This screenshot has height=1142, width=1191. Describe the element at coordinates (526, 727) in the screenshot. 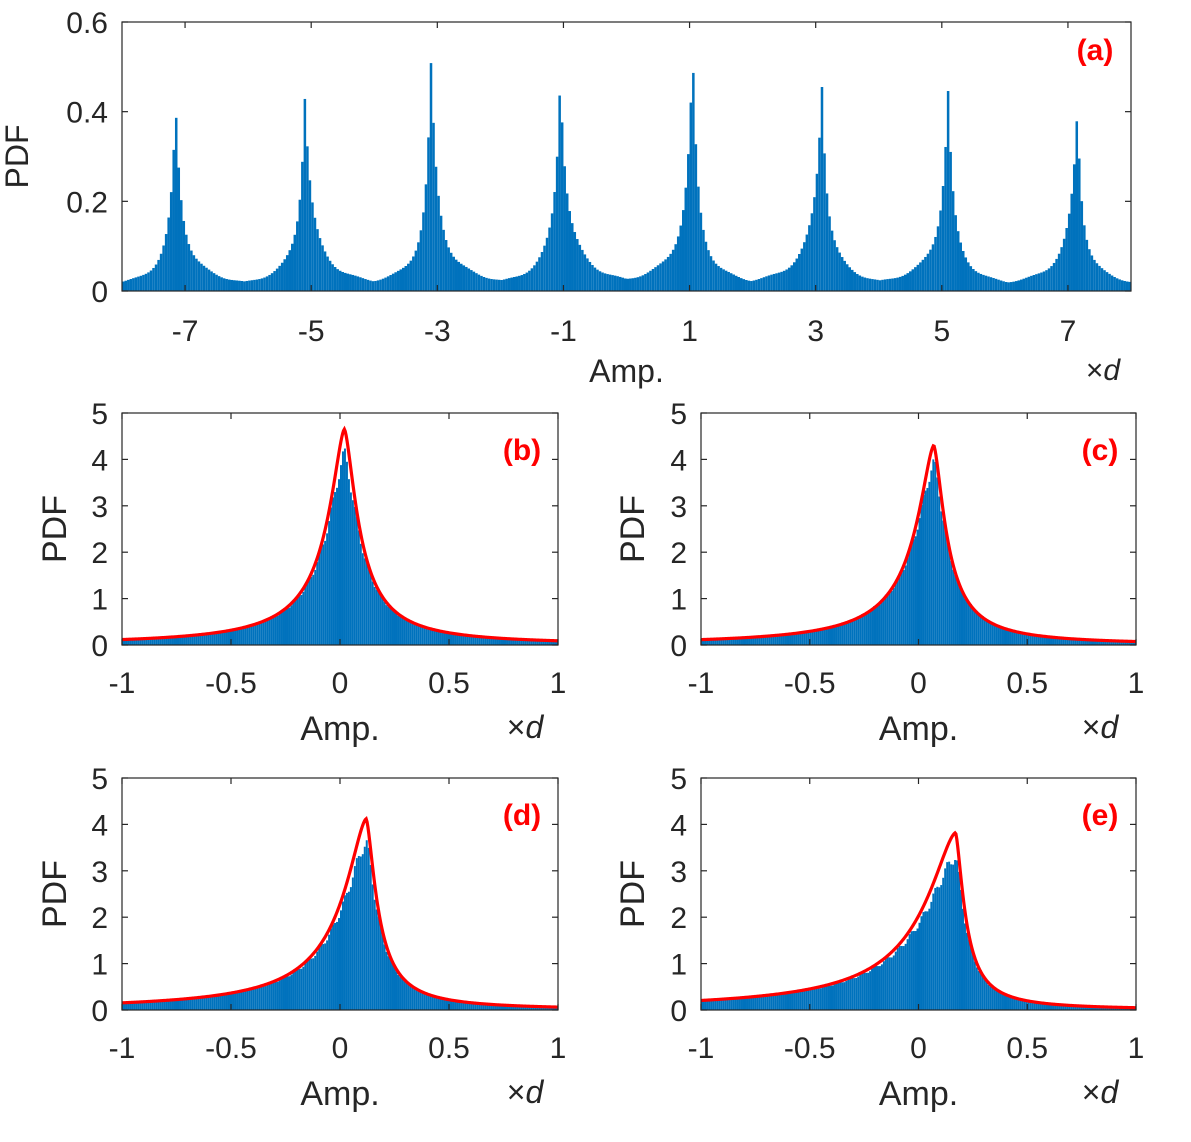

I see `x-axis-multiplier: ×d` at that location.